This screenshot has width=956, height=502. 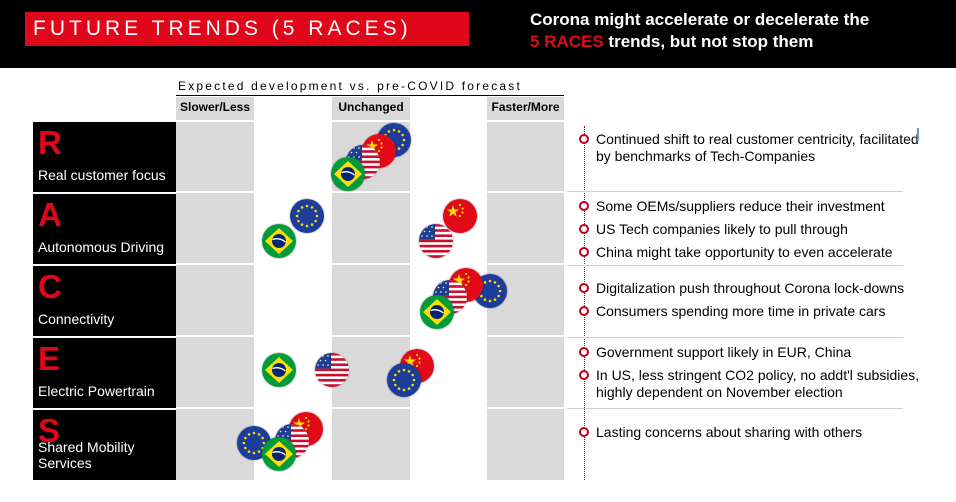 What do you see at coordinates (584, 303) in the screenshot?
I see `commentary-timeline` at bounding box center [584, 303].